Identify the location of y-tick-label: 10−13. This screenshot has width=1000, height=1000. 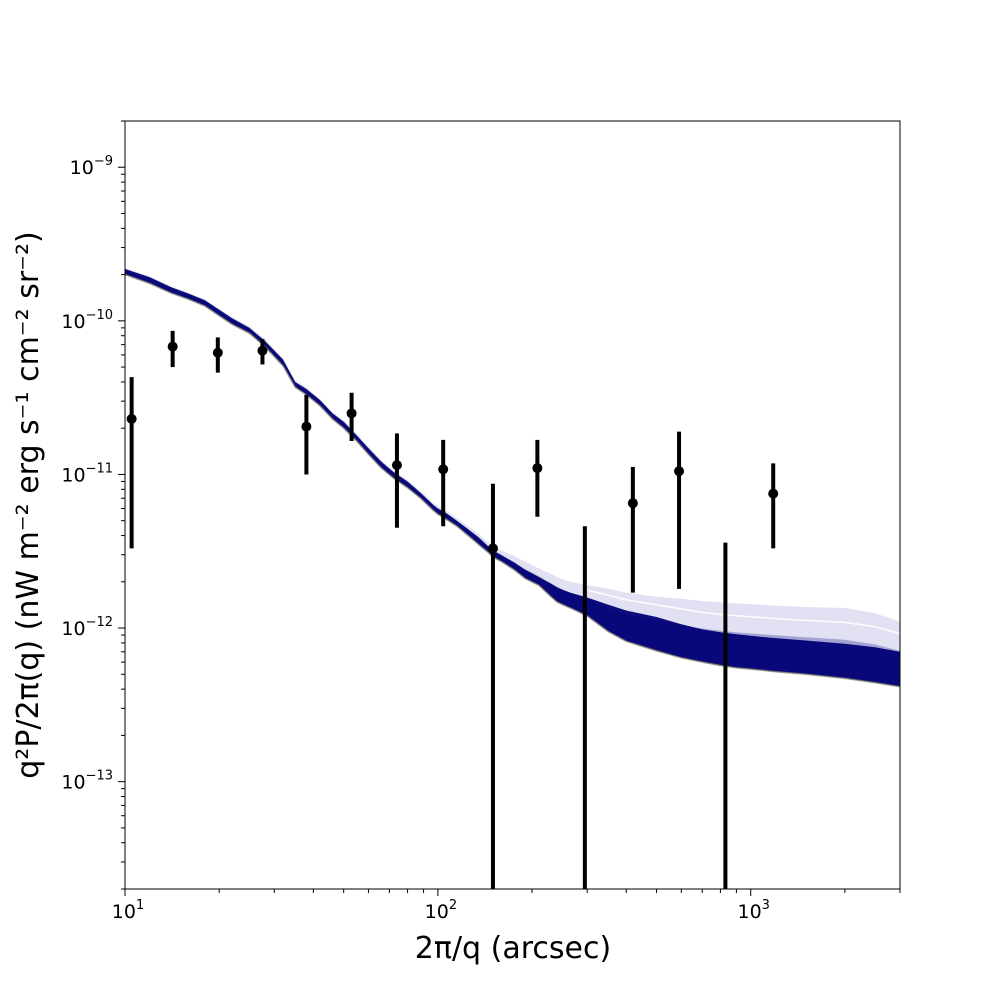
(87, 781).